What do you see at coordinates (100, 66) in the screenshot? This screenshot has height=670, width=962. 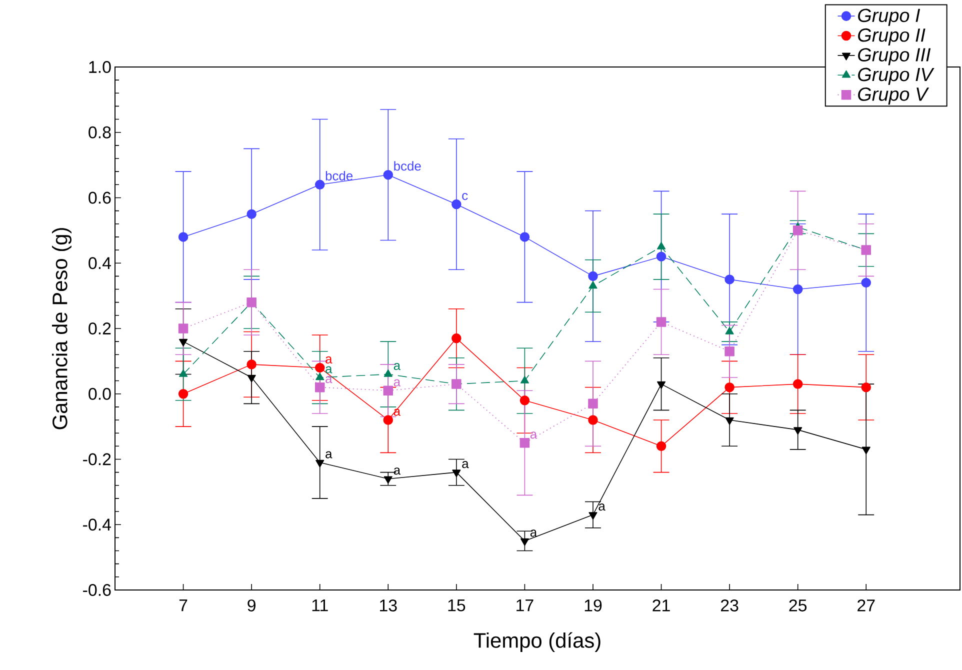 I see `y-tick-label: 1.0` at bounding box center [100, 66].